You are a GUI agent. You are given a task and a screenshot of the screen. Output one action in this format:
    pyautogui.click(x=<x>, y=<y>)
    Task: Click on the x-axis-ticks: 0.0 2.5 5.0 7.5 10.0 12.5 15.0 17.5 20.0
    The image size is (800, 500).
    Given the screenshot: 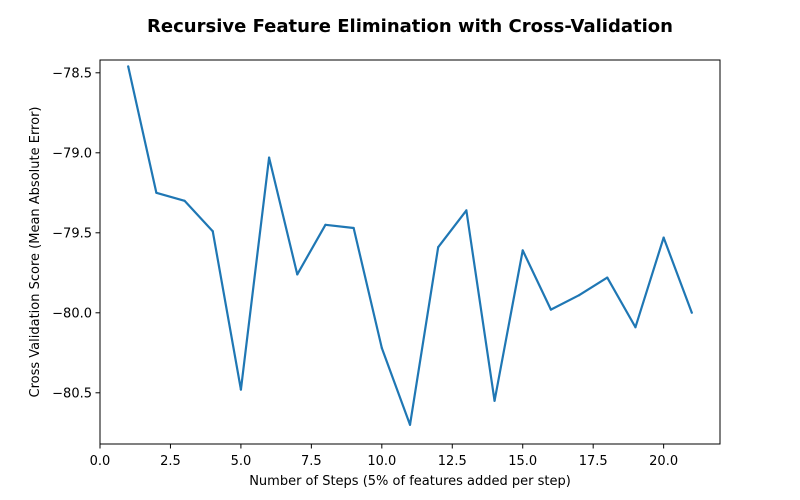 What is the action you would take?
    pyautogui.click(x=384, y=456)
    